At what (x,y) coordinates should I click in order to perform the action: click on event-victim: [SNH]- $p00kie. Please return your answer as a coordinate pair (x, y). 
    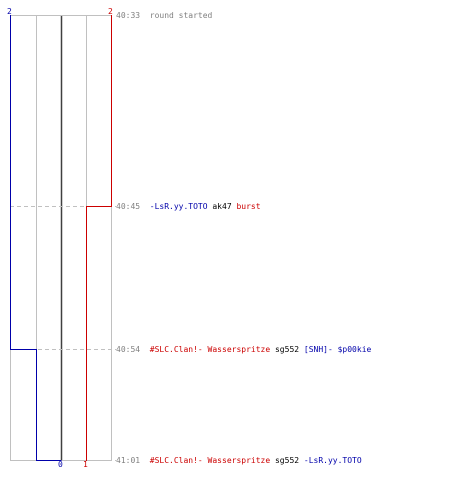
    Looking at the image, I should click on (337, 349).